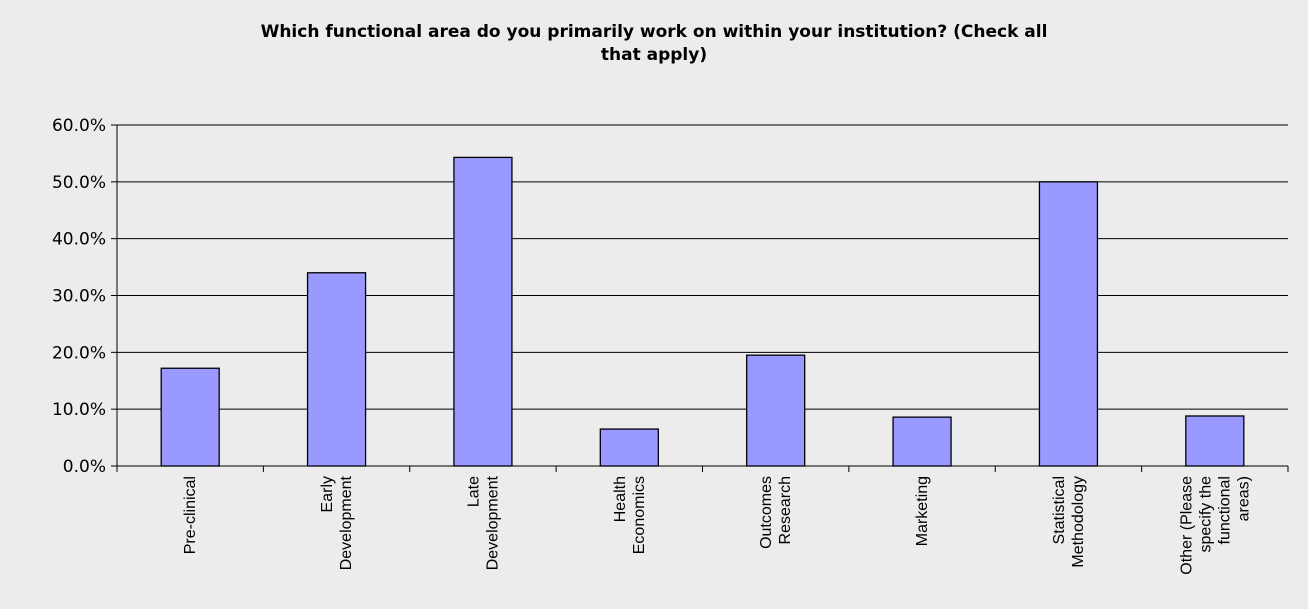 This screenshot has height=609, width=1308. Describe the element at coordinates (473, 491) in the screenshot. I see `x-tick-label-line: Late` at that location.